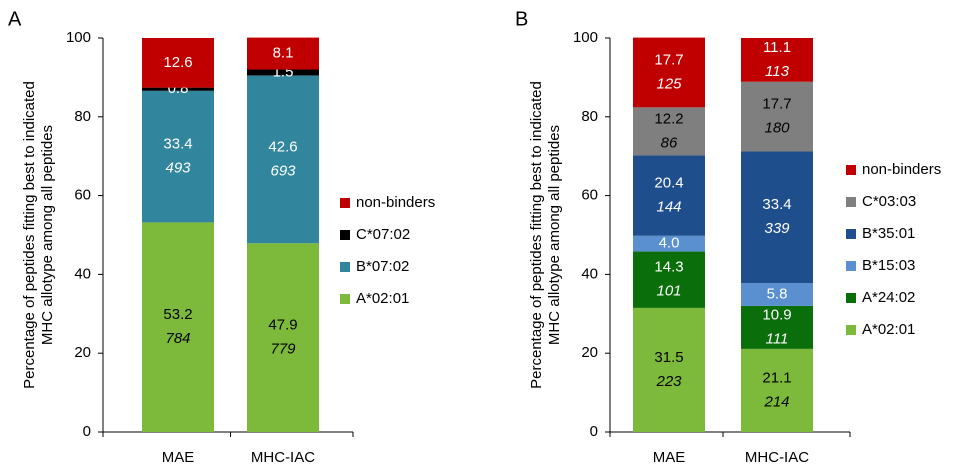 Image resolution: width=955 pixels, height=466 pixels. Describe the element at coordinates (668, 118) in the screenshot. I see `data-label: 12.2` at that location.